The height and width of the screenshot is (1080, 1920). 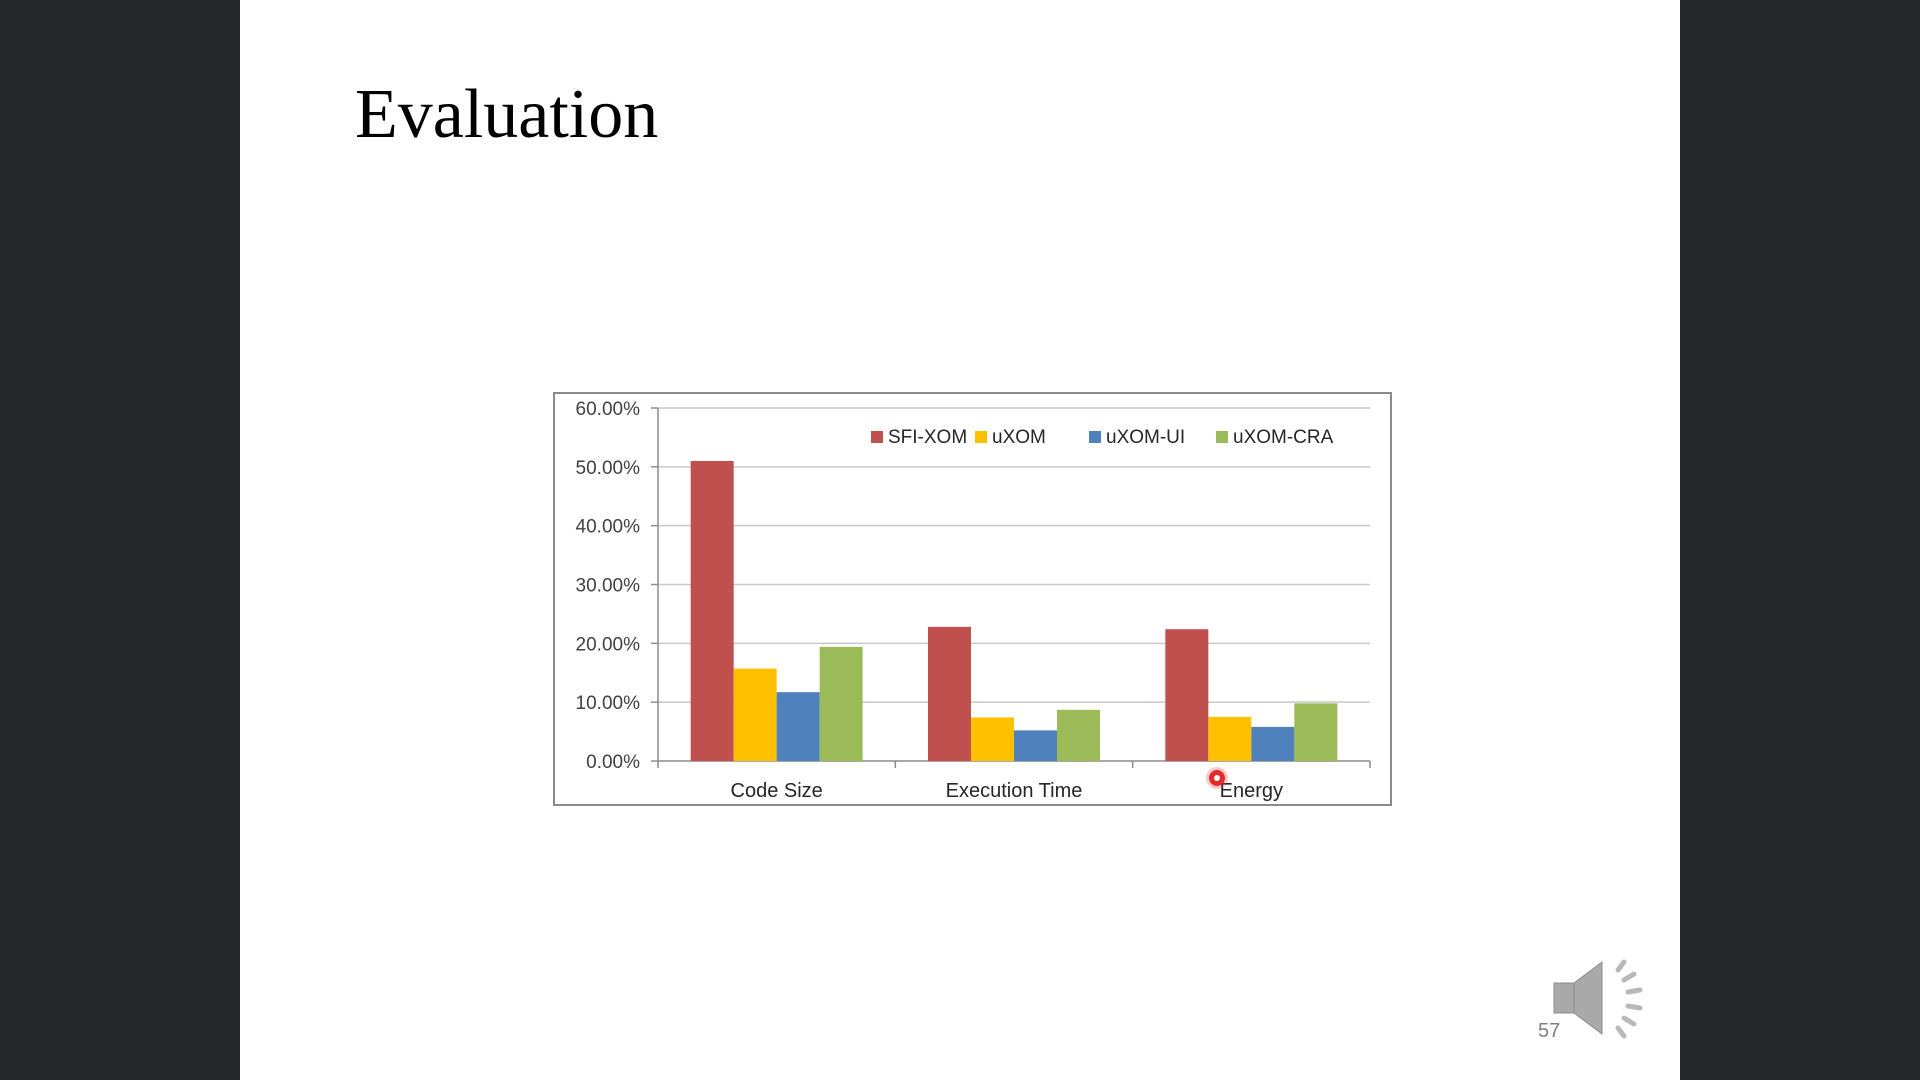 I want to click on legend-label: uXOM-CRA, so click(x=1283, y=437).